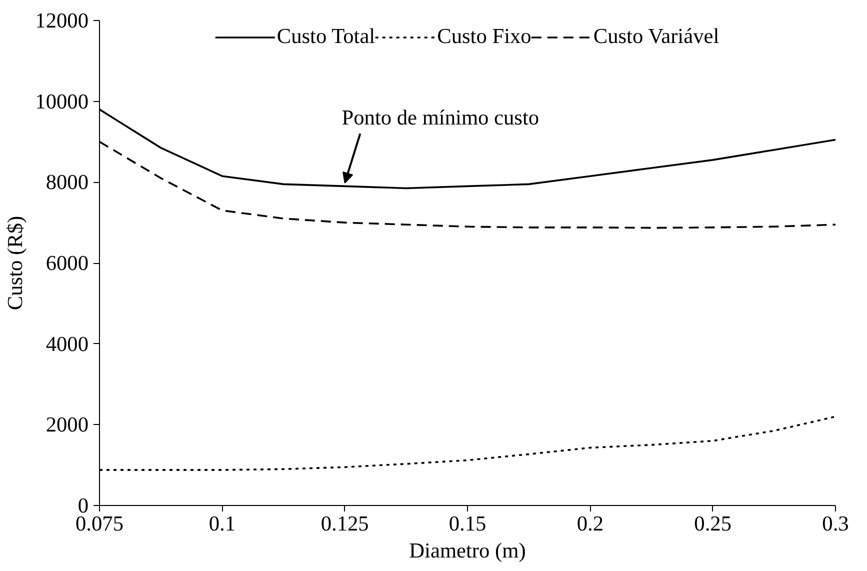 The width and height of the screenshot is (867, 571). Describe the element at coordinates (67, 424) in the screenshot. I see `y-tick-label: 2000` at that location.